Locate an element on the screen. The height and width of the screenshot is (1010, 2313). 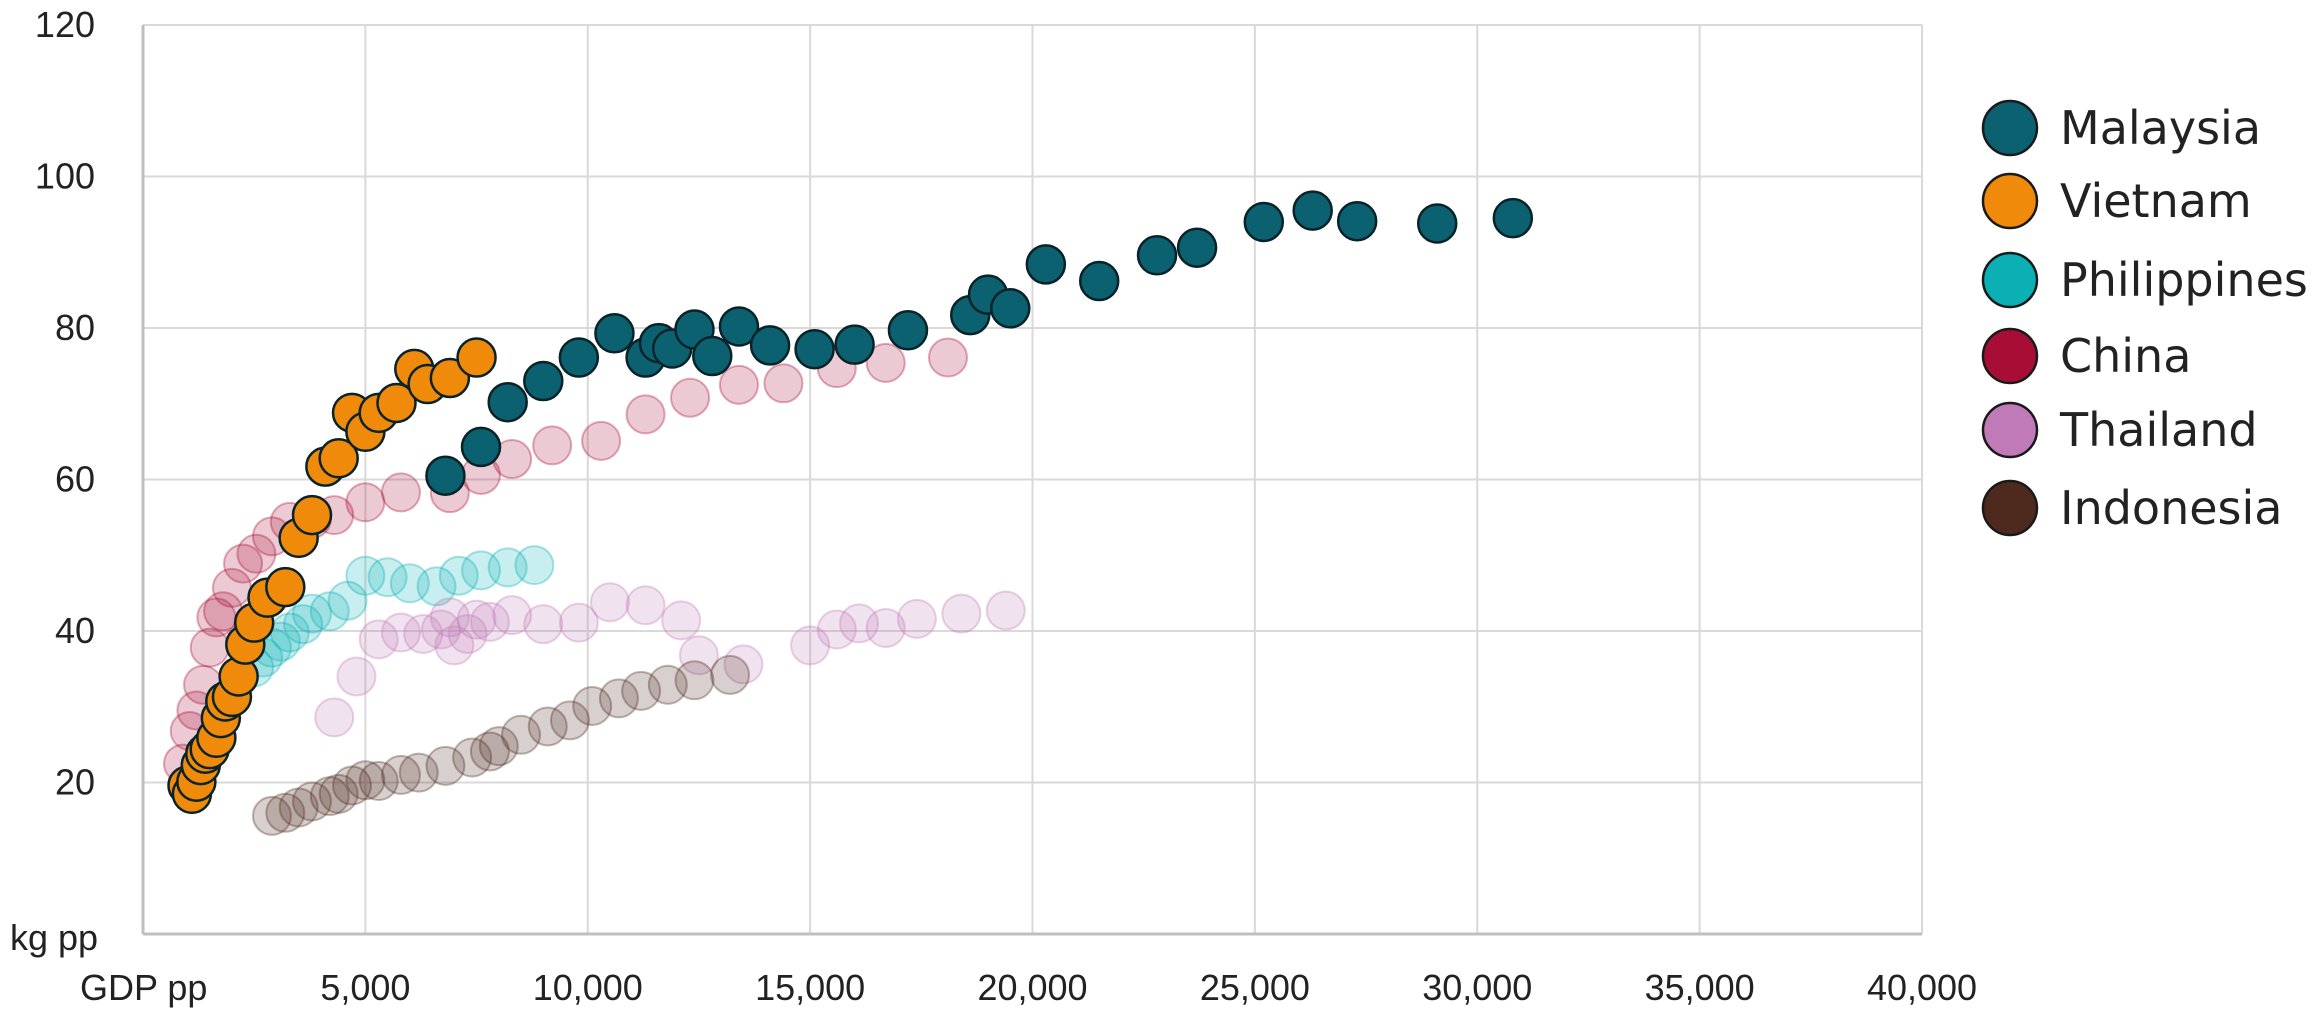
thailand-legend-label: Thailand is located at coordinates (2158, 430).